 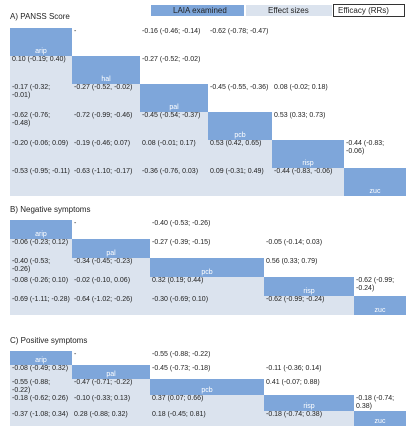 What do you see at coordinates (308, 98) in the screenshot?
I see `efficacy-cell: 0.08 (-0.02; 0.18)` at bounding box center [308, 98].